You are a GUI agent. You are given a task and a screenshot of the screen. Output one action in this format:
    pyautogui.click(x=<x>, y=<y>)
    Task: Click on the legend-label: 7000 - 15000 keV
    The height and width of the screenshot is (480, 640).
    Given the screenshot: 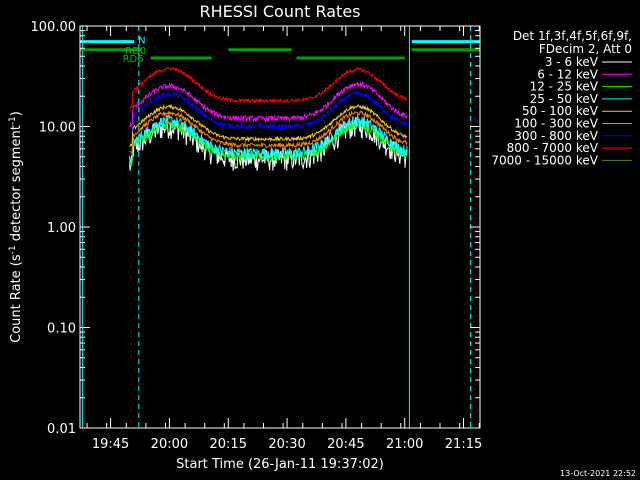 What is the action you would take?
    pyautogui.click(x=544, y=160)
    